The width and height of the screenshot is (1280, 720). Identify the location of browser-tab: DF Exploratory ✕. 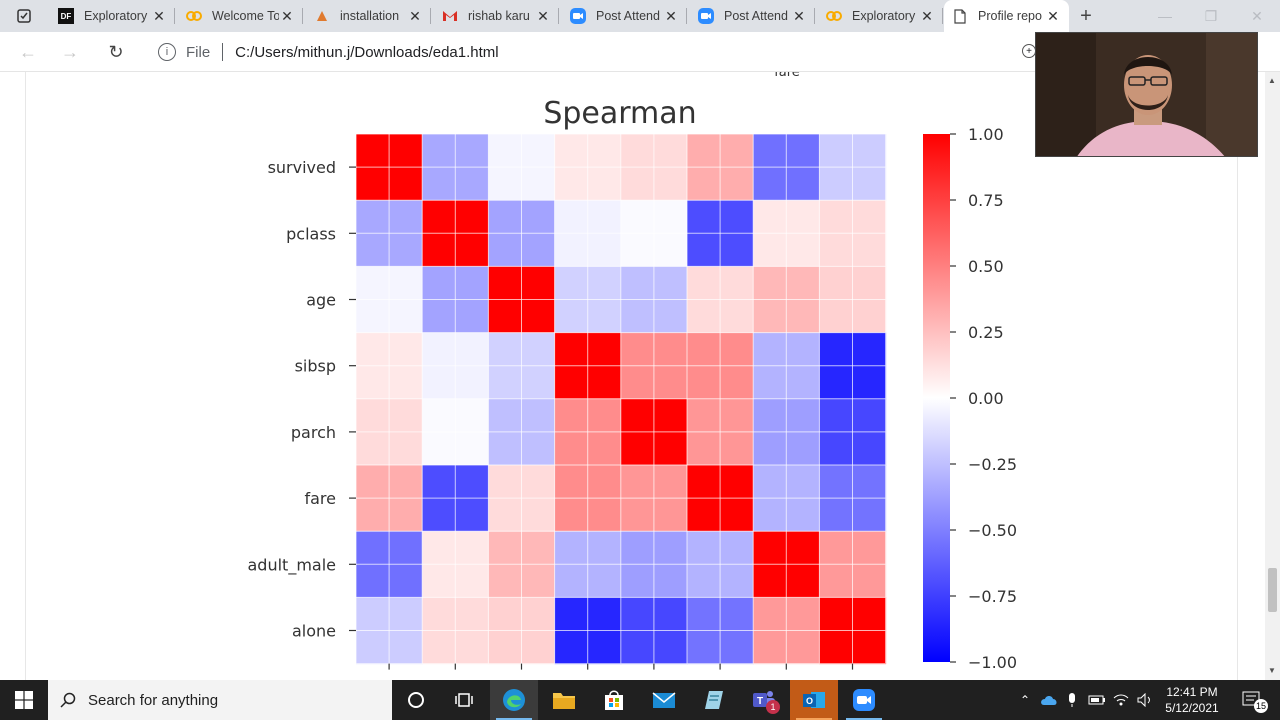
(112, 16).